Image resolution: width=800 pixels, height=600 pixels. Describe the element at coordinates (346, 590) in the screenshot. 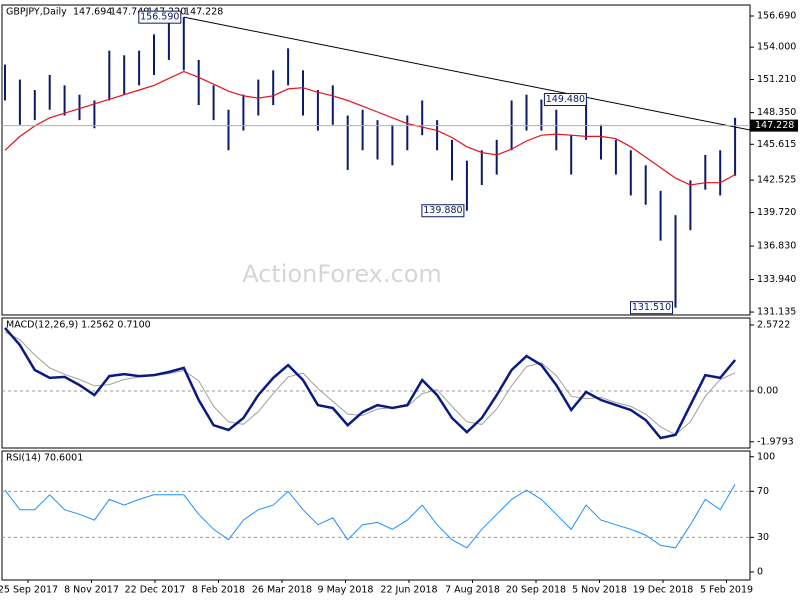

I see `x-tick-label: 9 May 2018` at that location.